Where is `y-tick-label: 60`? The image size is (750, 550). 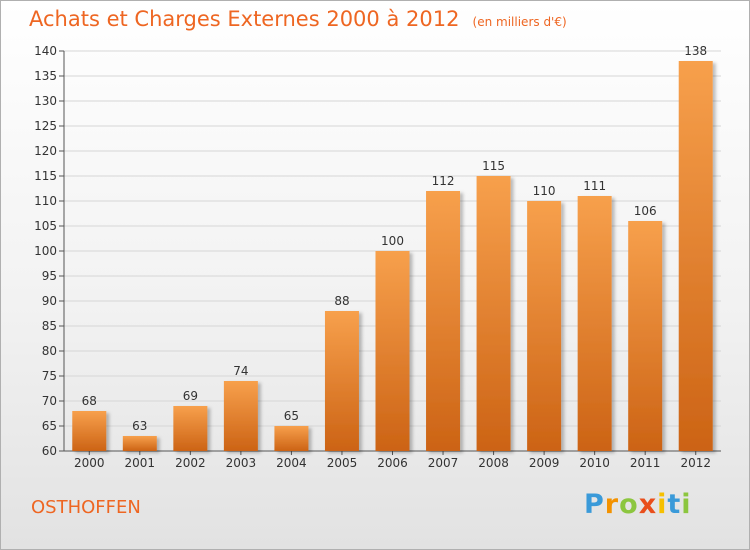 y-tick-label: 60 is located at coordinates (49, 451).